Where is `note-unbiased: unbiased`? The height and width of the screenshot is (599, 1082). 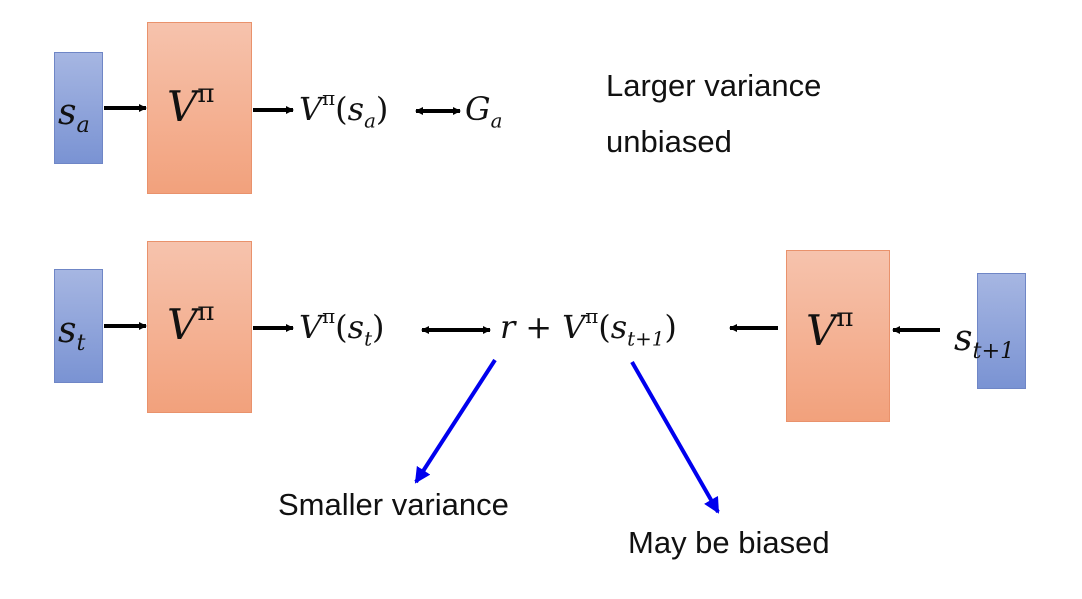
note-unbiased: unbiased is located at coordinates (669, 141).